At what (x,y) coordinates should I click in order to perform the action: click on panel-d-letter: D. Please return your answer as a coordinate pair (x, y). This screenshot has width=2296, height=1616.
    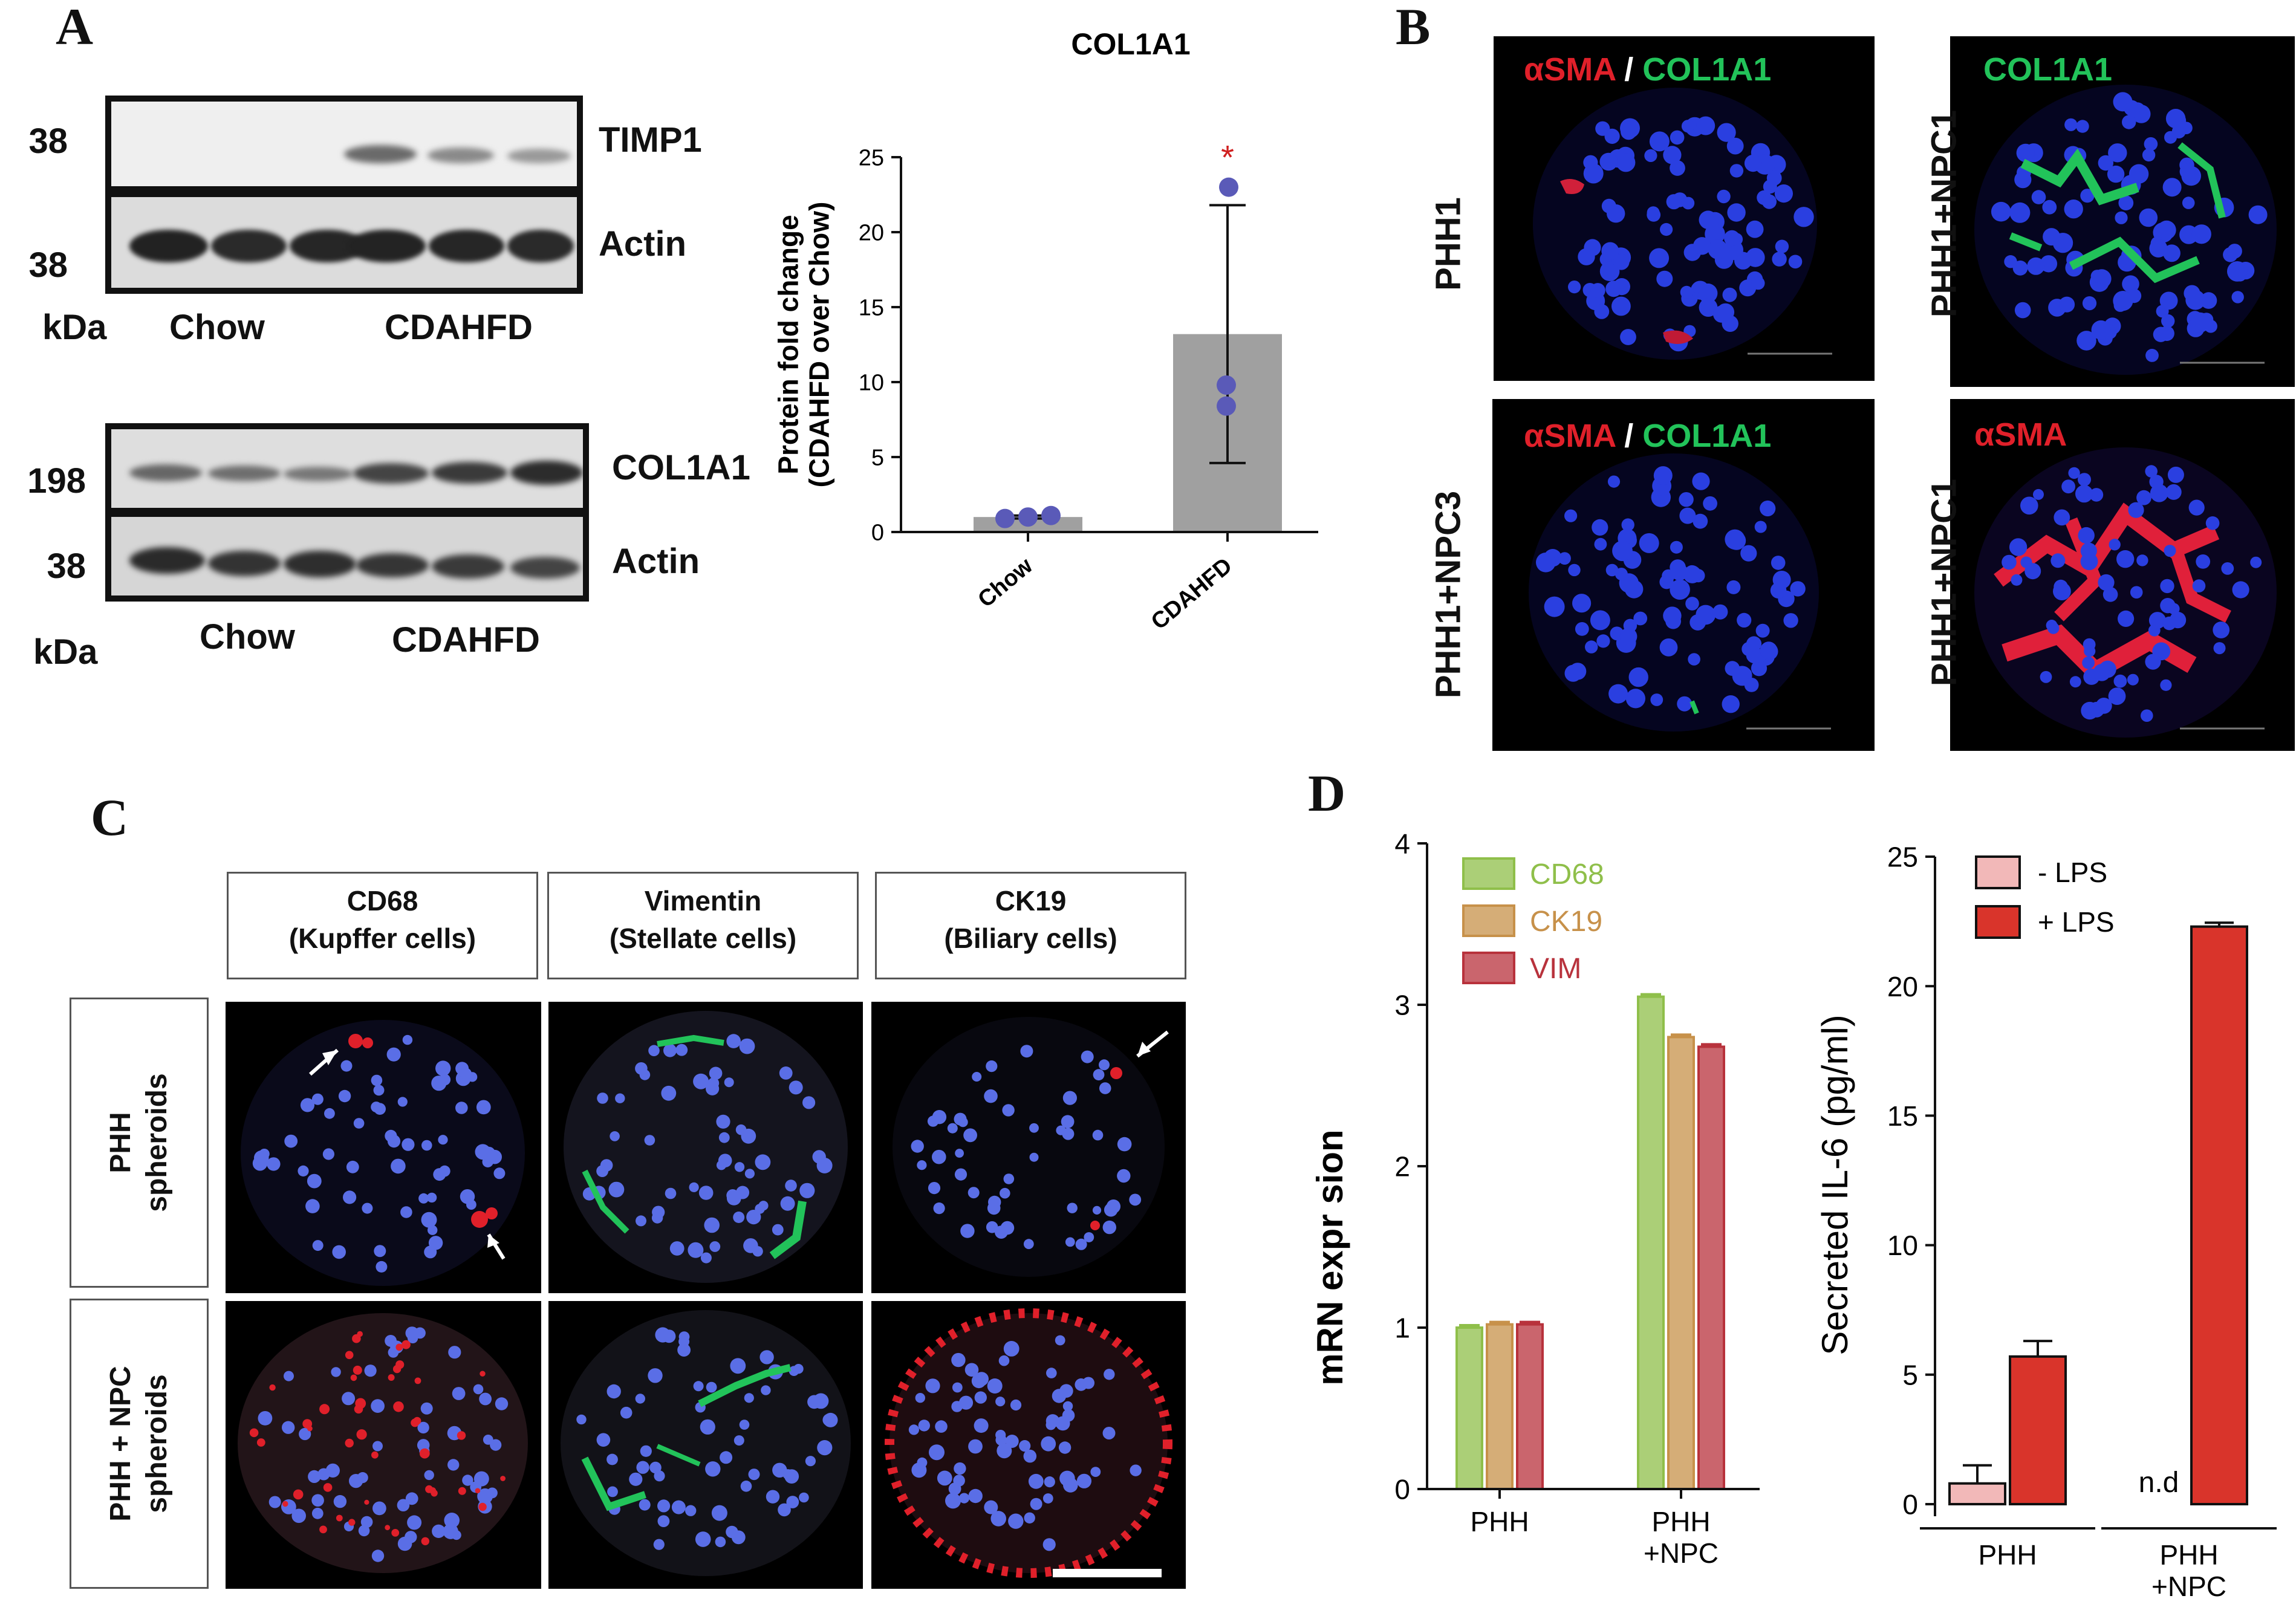
    Looking at the image, I should click on (1327, 793).